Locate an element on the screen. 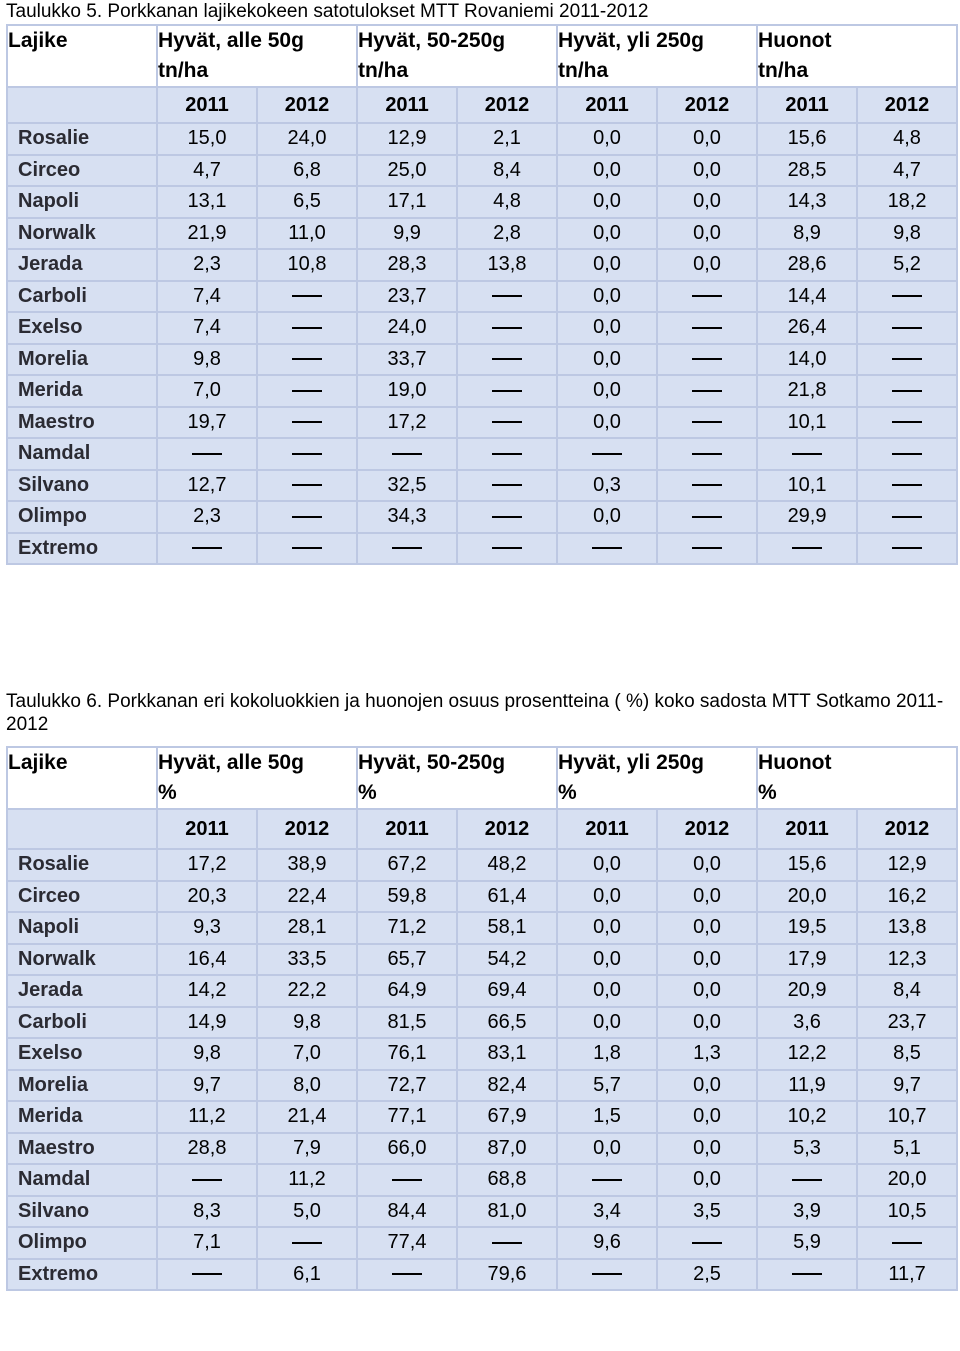 The image size is (960, 1351). value-cell: 19,7 is located at coordinates (207, 422).